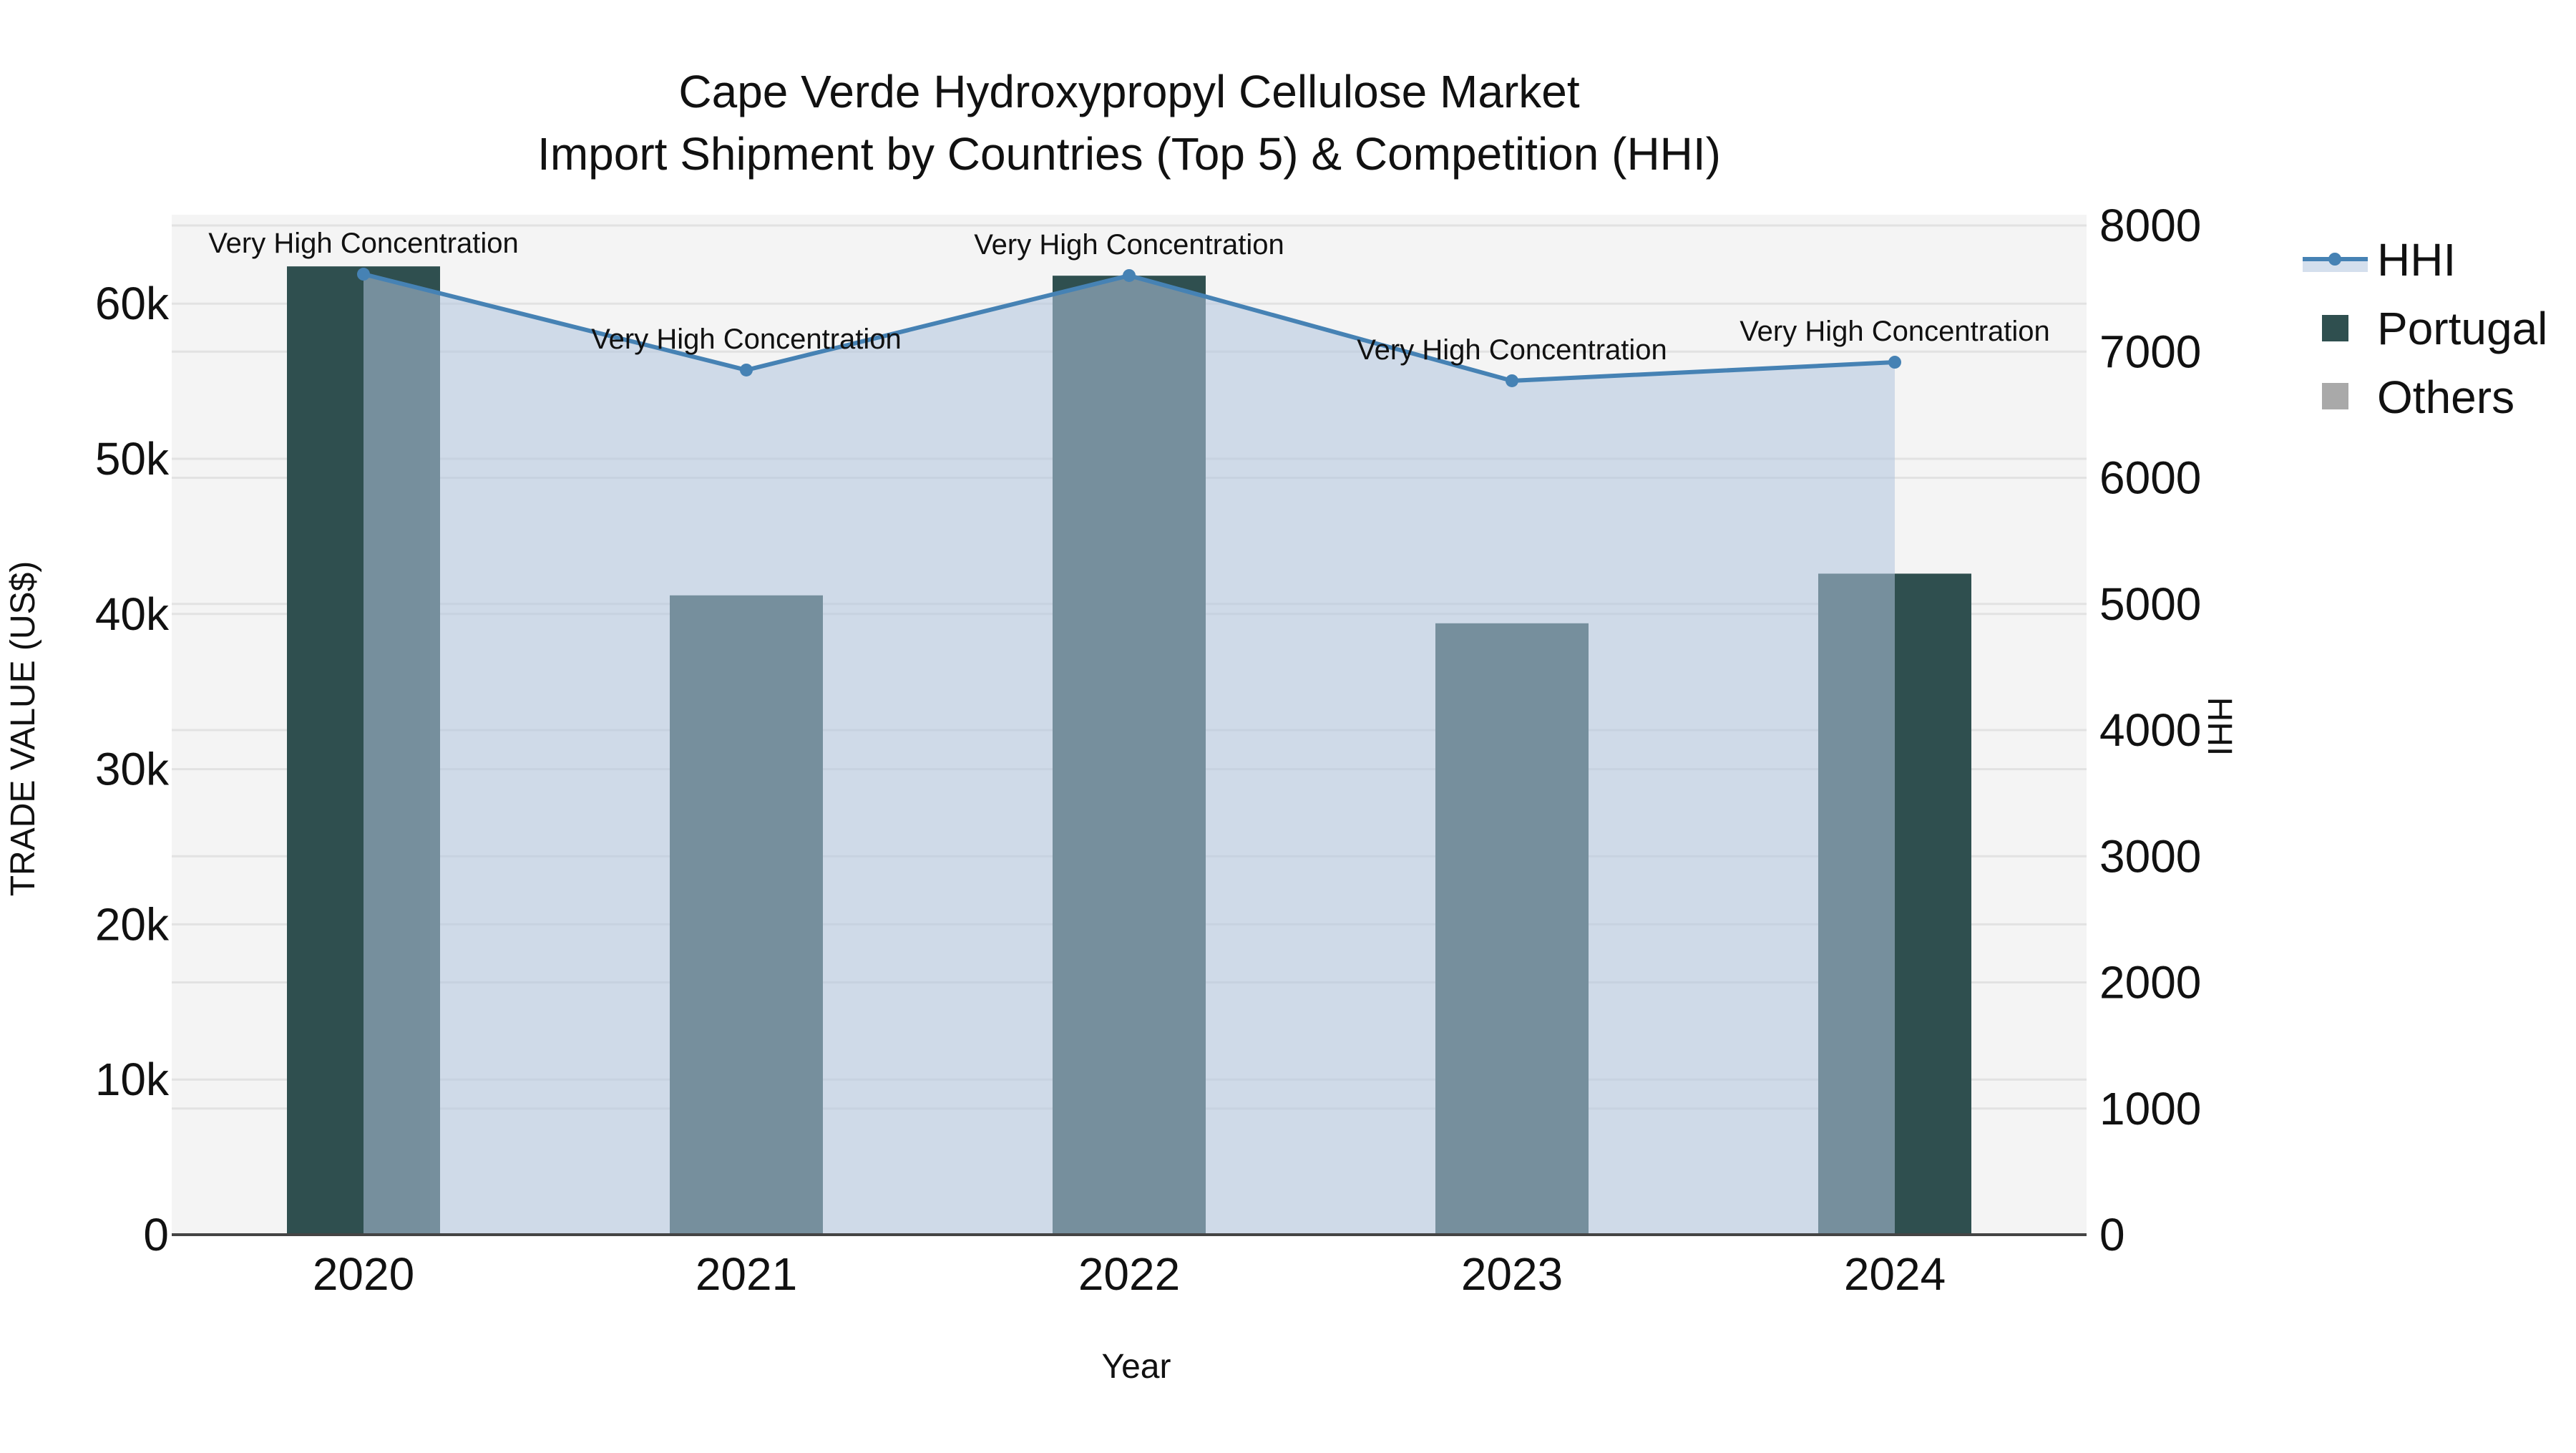  What do you see at coordinates (2150, 983) in the screenshot?
I see `y-right-tick-label: 2000` at bounding box center [2150, 983].